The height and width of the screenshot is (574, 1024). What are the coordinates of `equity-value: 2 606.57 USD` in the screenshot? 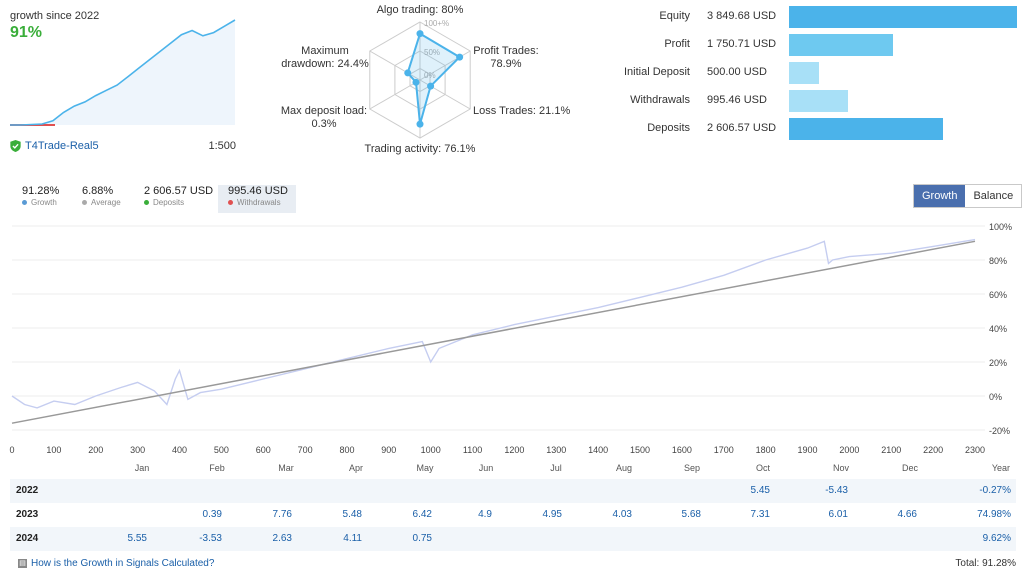 It's located at (742, 128).